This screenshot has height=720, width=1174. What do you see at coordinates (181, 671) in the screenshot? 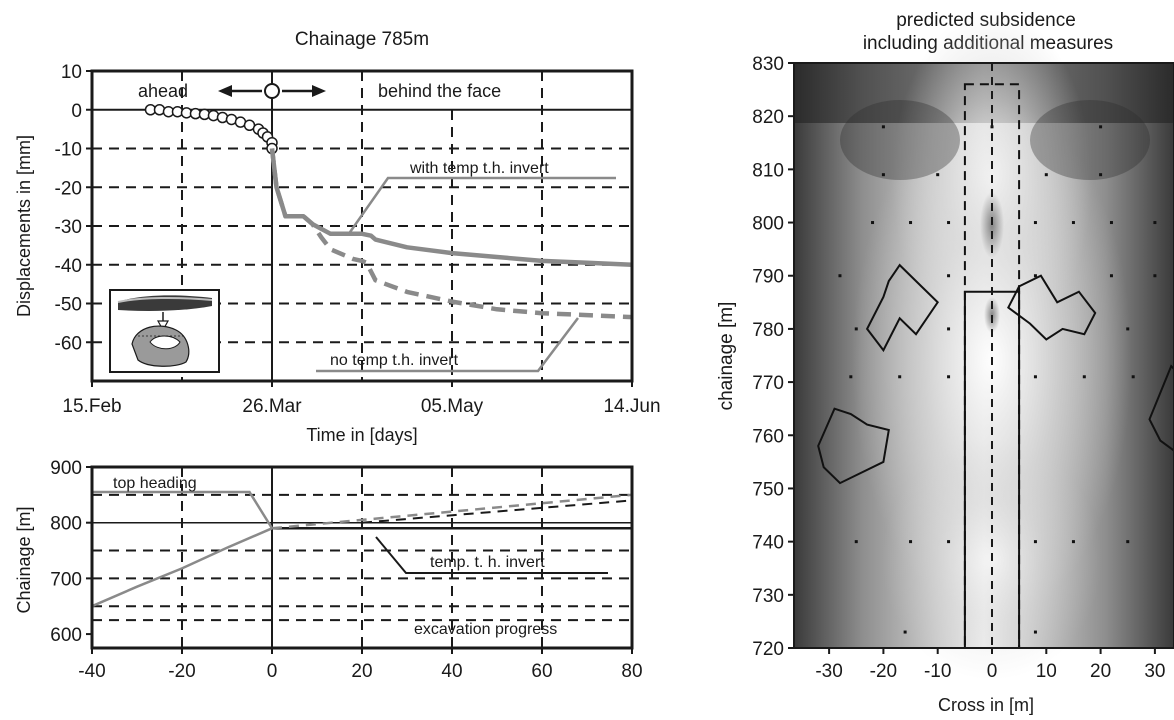
I see `chart2-xtick-label: -20` at bounding box center [181, 671].